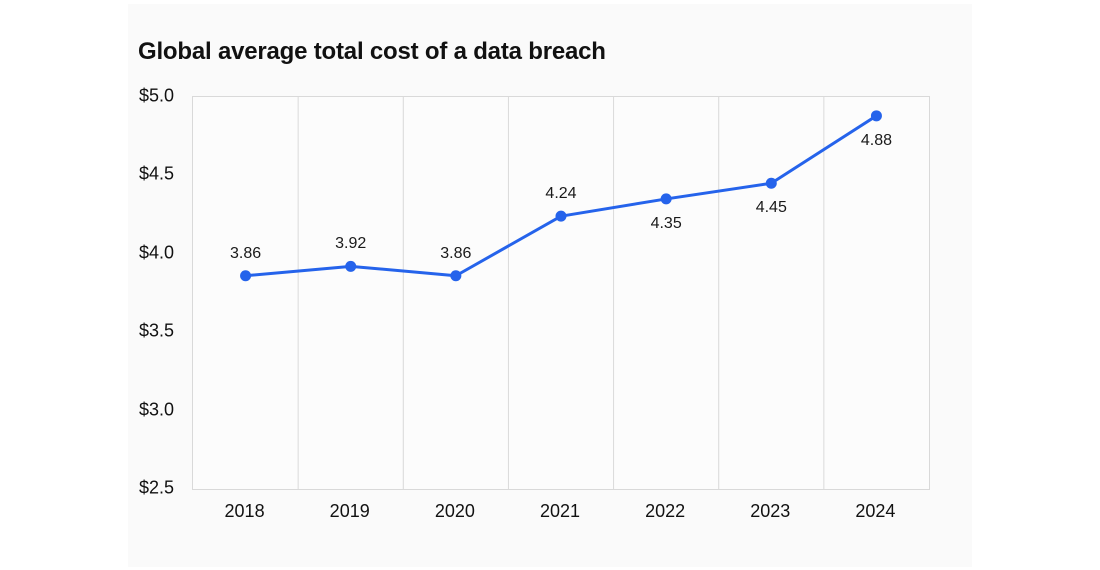 This screenshot has height=570, width=1100. I want to click on y-tick-label: $3.5, so click(156, 330).